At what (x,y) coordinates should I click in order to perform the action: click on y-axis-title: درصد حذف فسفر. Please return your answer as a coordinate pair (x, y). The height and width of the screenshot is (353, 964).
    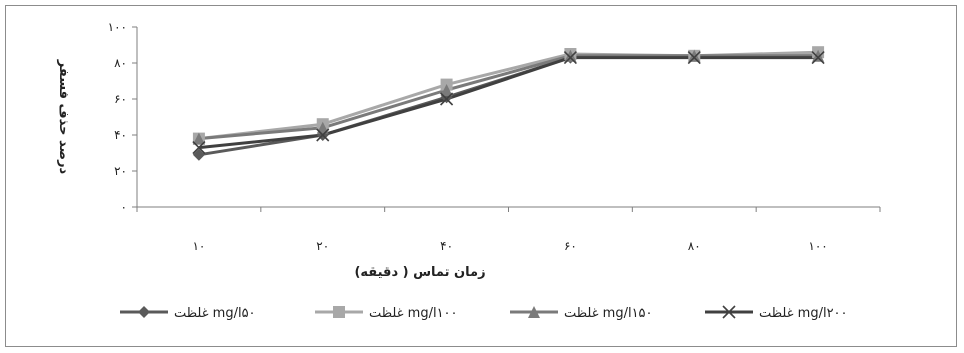
    Looking at the image, I should click on (63, 117).